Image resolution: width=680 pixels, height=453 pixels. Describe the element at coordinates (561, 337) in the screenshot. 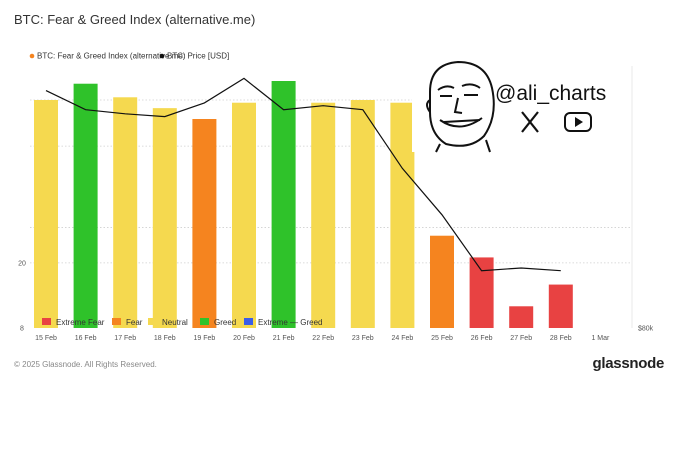

I see `x-tick-label: 28 Feb` at that location.